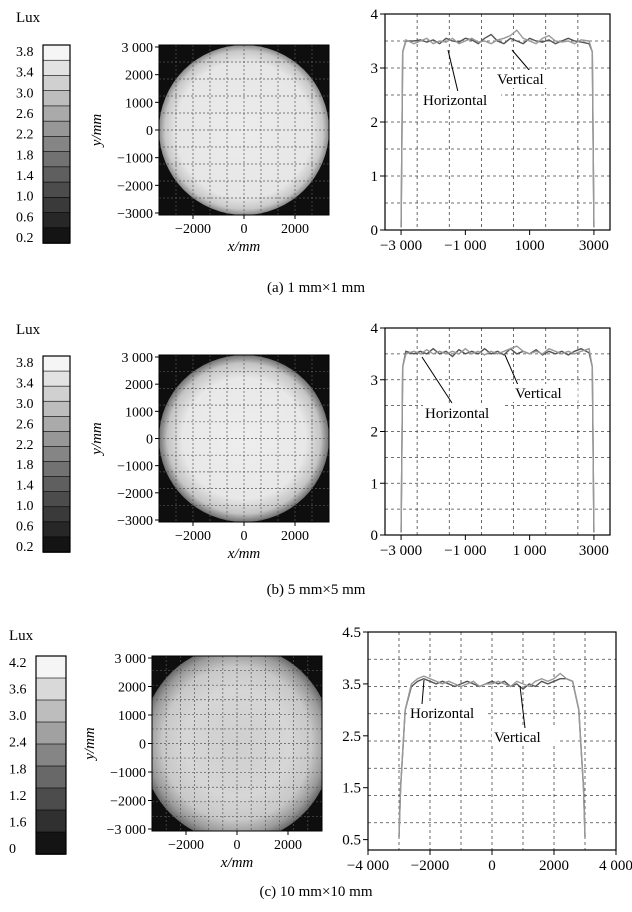  Describe the element at coordinates (351, 841) in the screenshot. I see `chart-ytick-label: 0.5` at that location.